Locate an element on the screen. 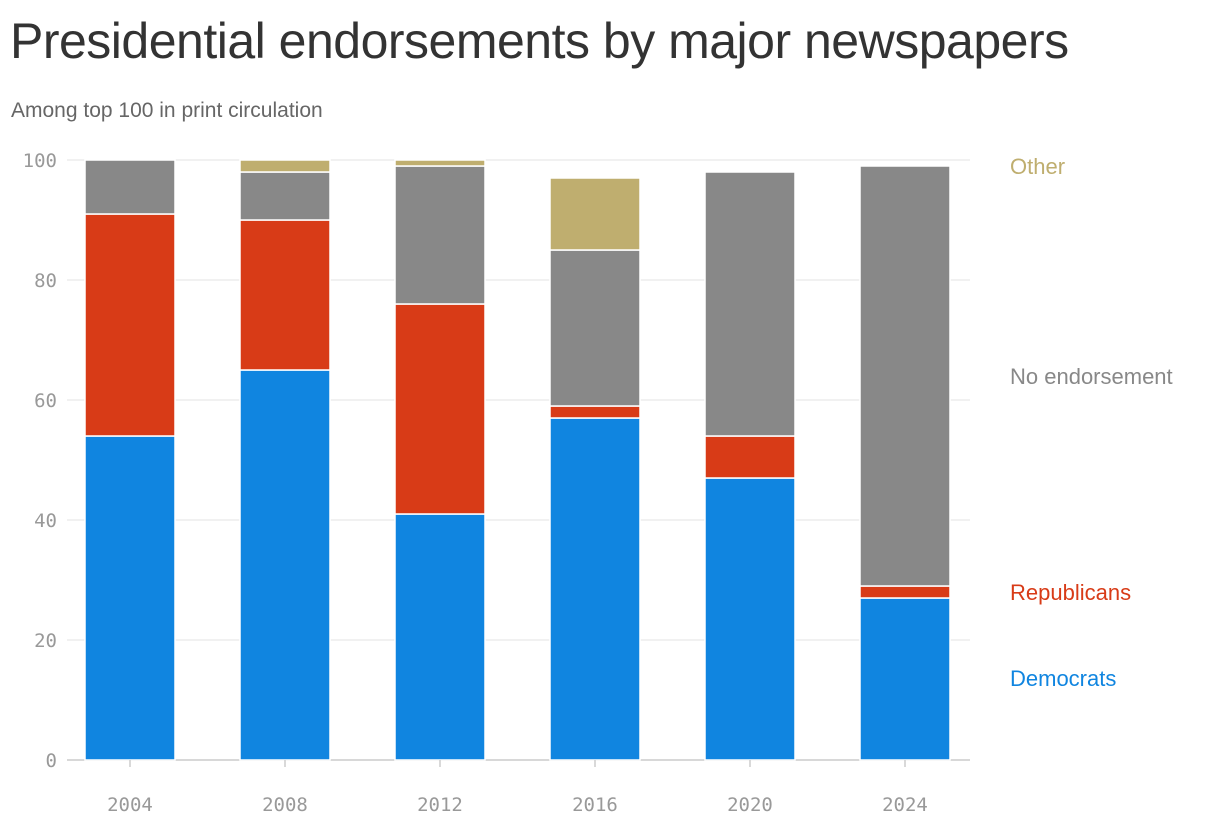 The width and height of the screenshot is (1220, 834). legend-label-no-endorsement: No endorsement is located at coordinates (1091, 376).